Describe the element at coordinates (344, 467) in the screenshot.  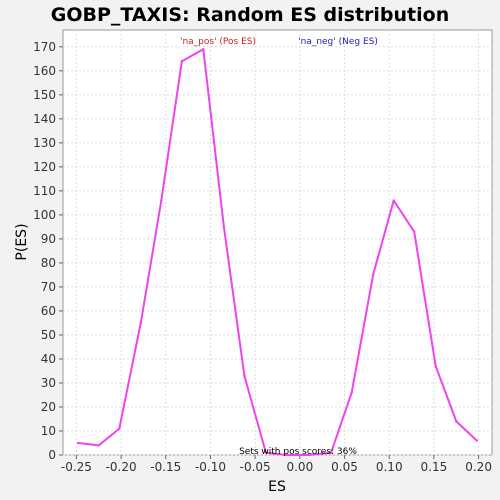
I see `x-tick-label: 0.05` at that location.